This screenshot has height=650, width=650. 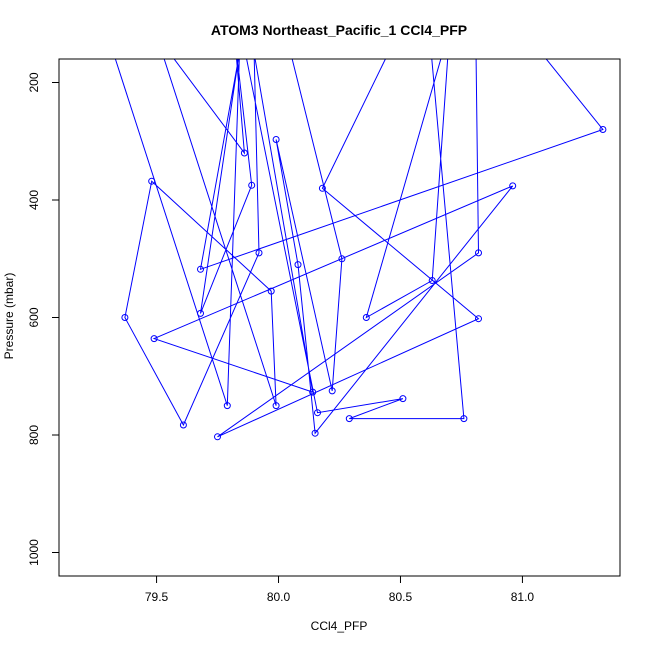 What do you see at coordinates (279, 597) in the screenshot?
I see `x-tick-label: 80.0` at bounding box center [279, 597].